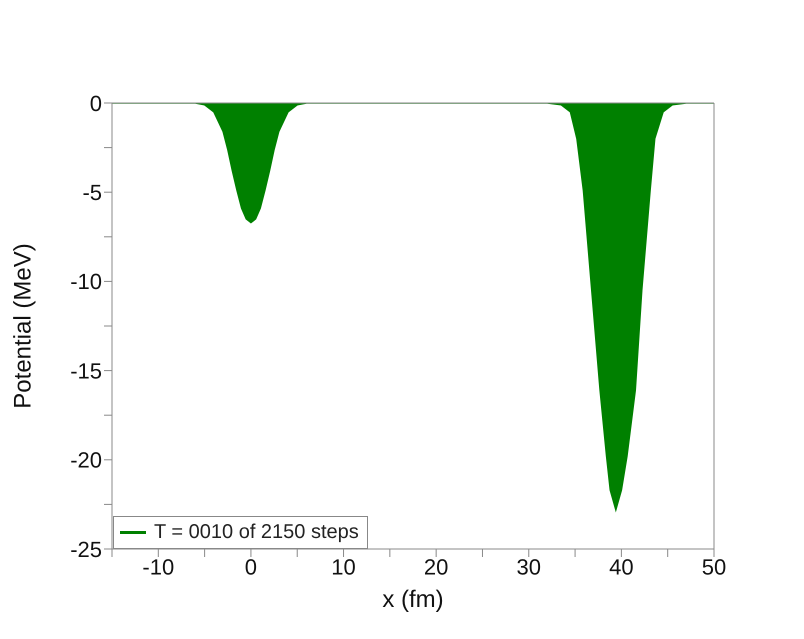 The height and width of the screenshot is (639, 804). I want to click on x-axis-title: x (fm), so click(413, 599).